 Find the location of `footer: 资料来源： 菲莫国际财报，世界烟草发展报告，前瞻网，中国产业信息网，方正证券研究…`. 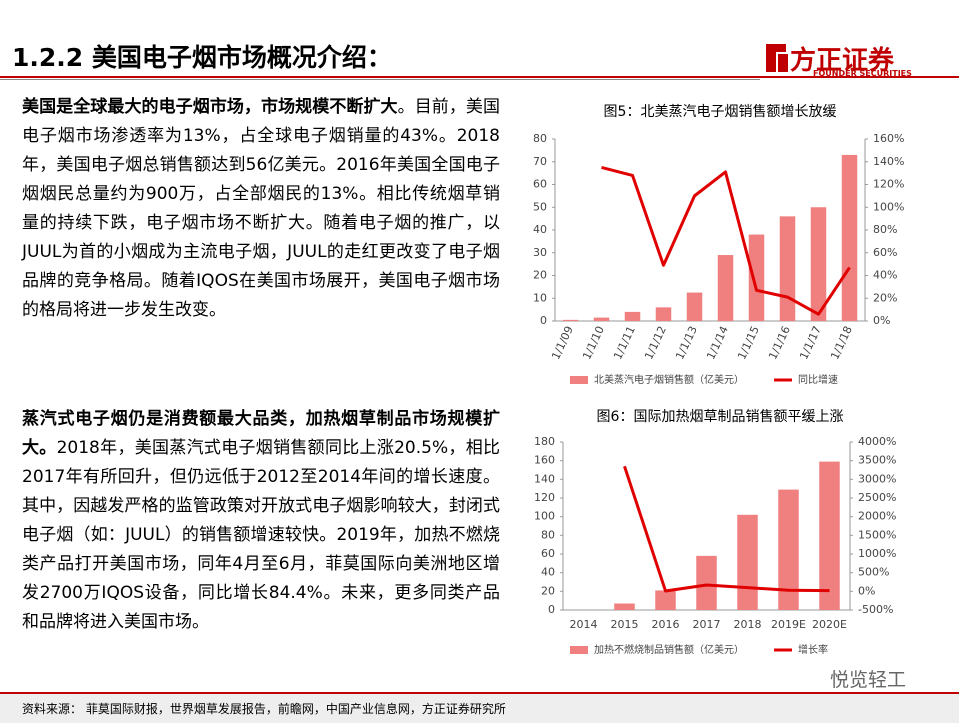

footer: 资料来源： 菲莫国际财报，世界烟草发展报告，前瞻网，中国产业信息网，方正证券研究… is located at coordinates (479, 707).